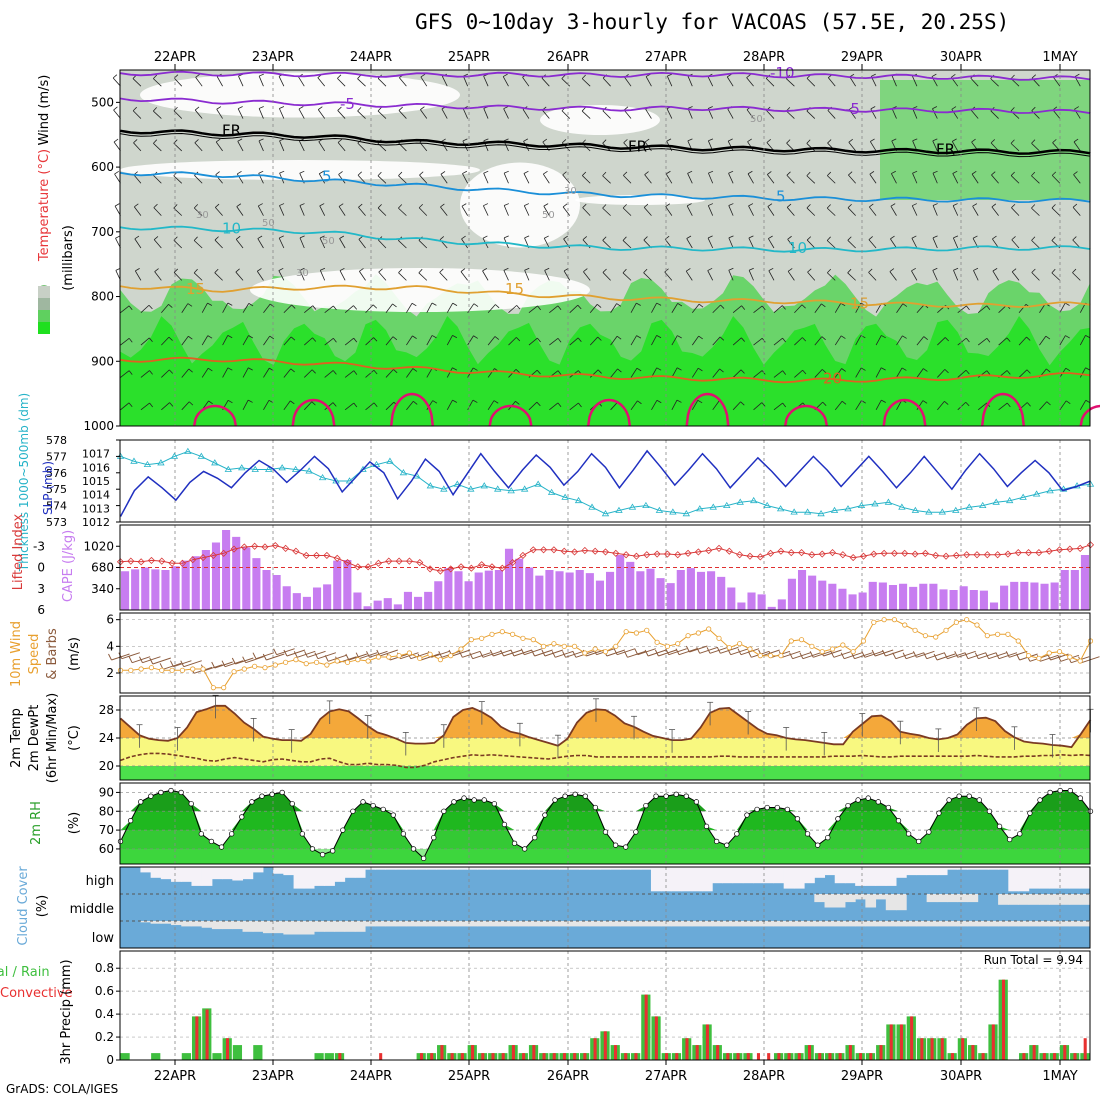 The image size is (1100, 1100). I want to click on pressure-tick-700-label: 700, so click(102, 232).